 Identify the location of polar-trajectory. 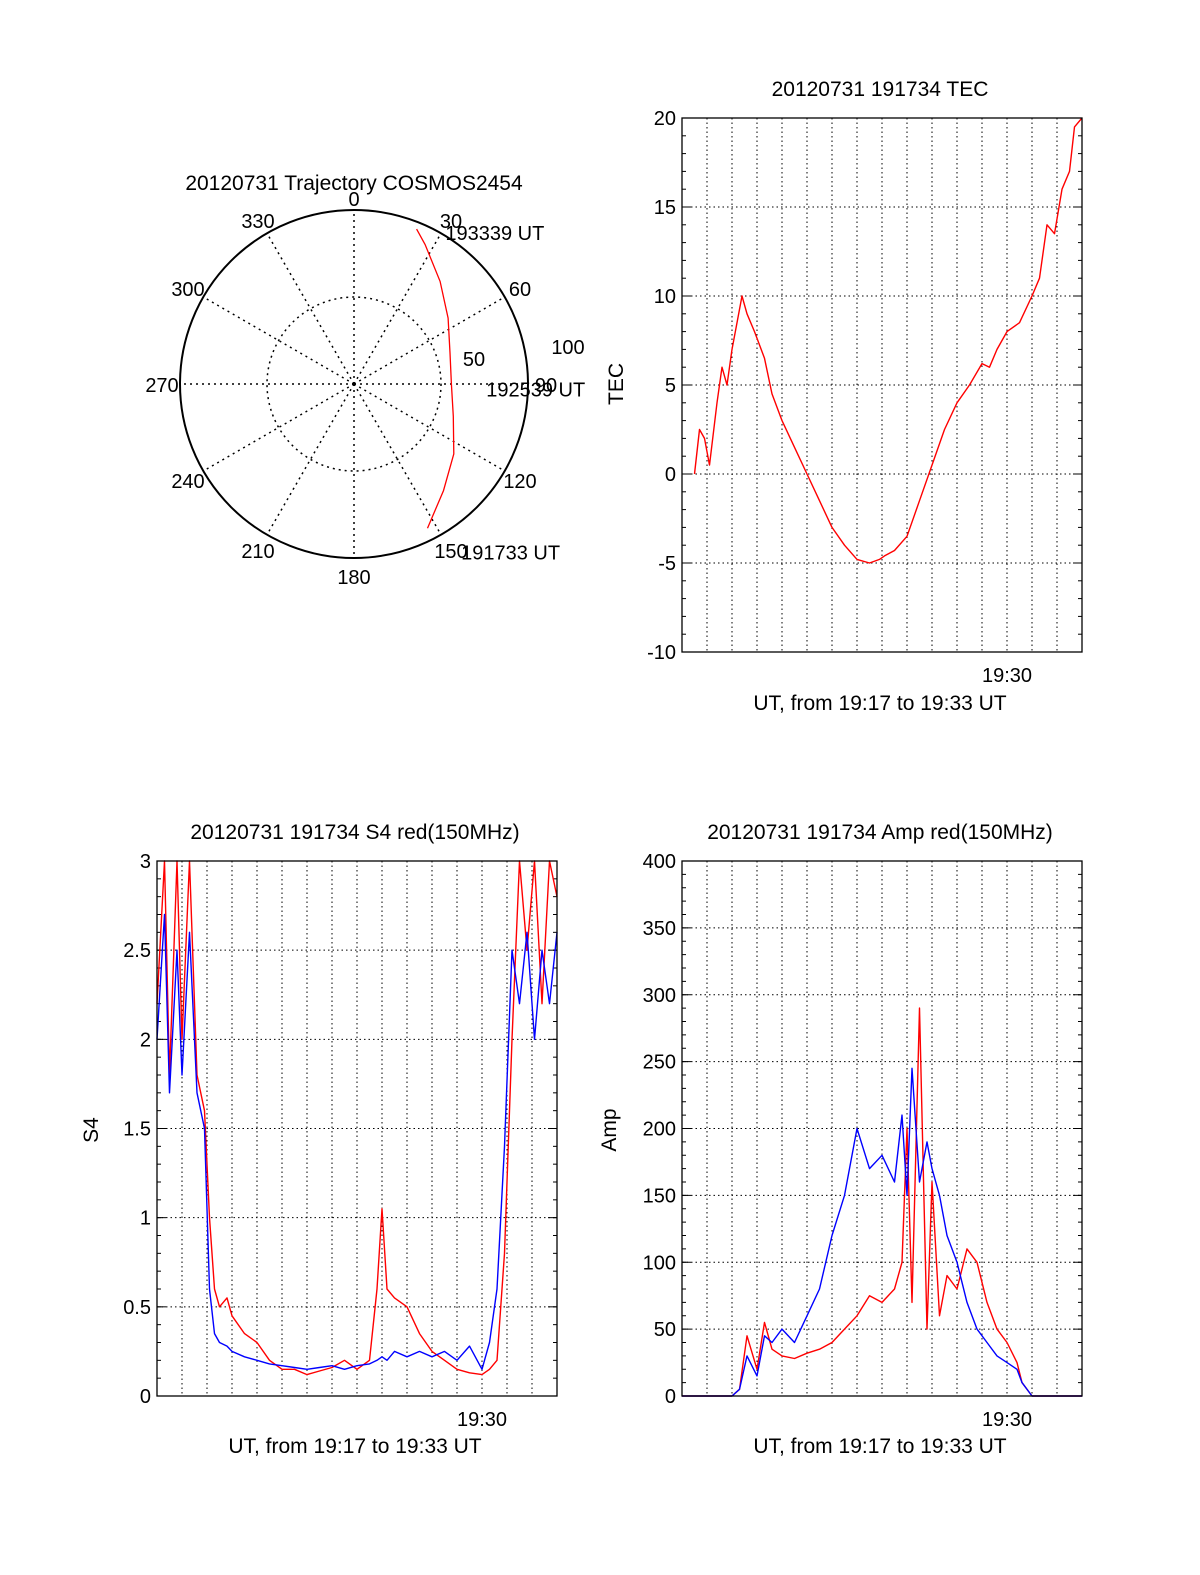
(435, 378).